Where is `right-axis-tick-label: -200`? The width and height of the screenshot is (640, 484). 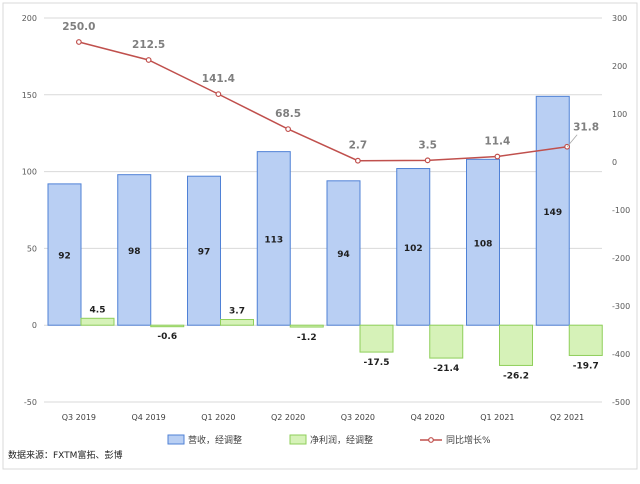
right-axis-tick-label: -200 is located at coordinates (621, 258).